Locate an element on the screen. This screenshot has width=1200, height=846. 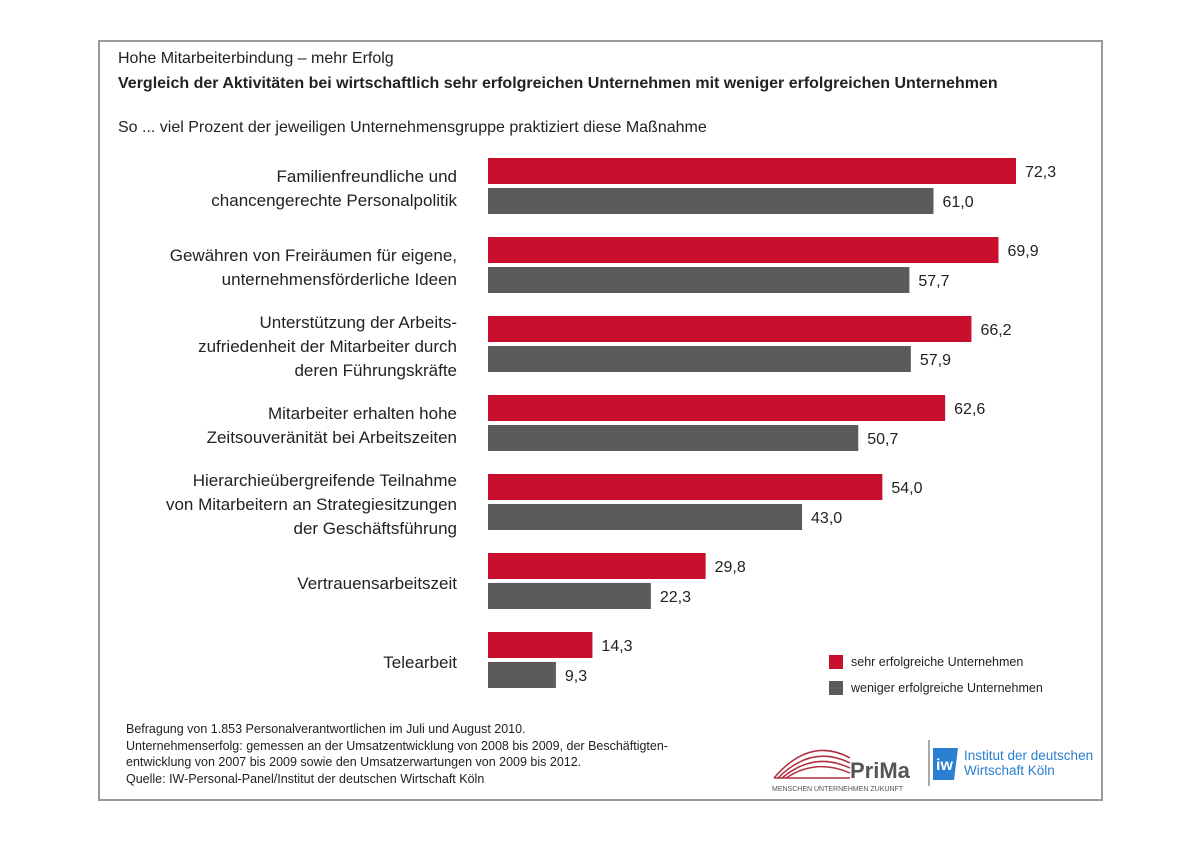
category-label: von Mitarbeitern an Strategiesitzungen is located at coordinates (311, 504).